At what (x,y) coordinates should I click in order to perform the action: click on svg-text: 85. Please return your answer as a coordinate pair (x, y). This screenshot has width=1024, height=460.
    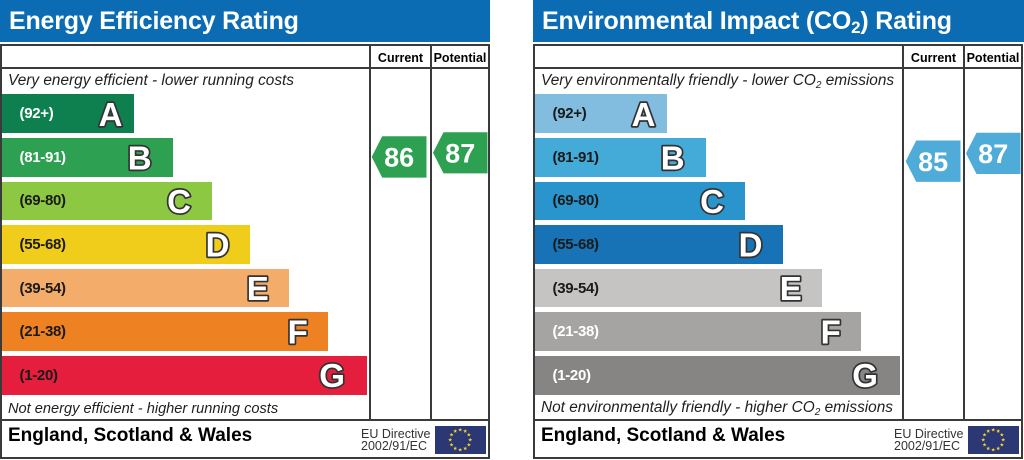
    Looking at the image, I should click on (933, 162).